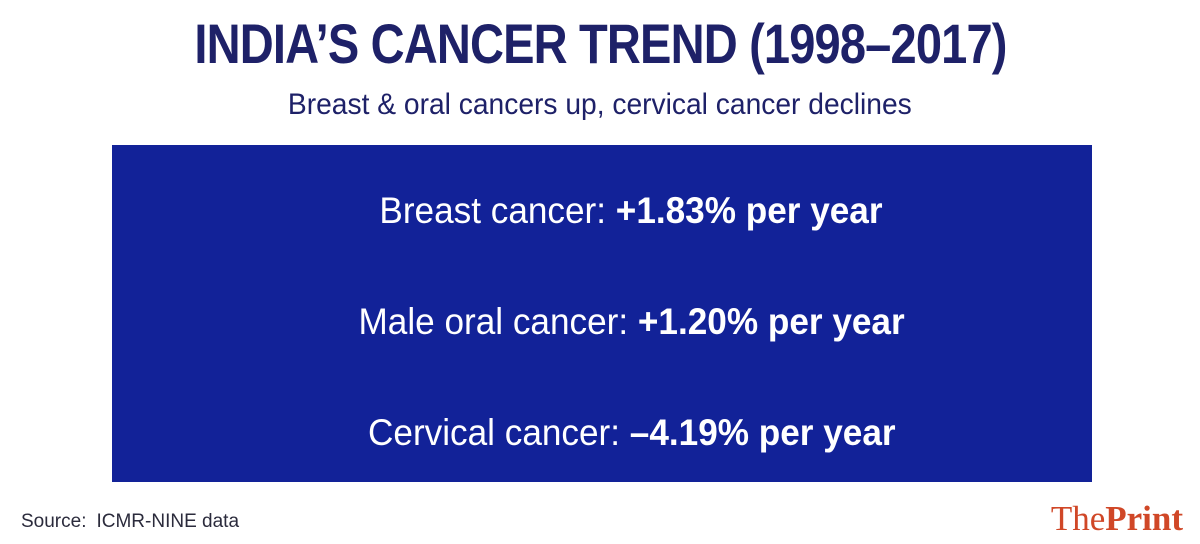  Describe the element at coordinates (168, 522) in the screenshot. I see `source-value: ICMR-NINE data` at that location.